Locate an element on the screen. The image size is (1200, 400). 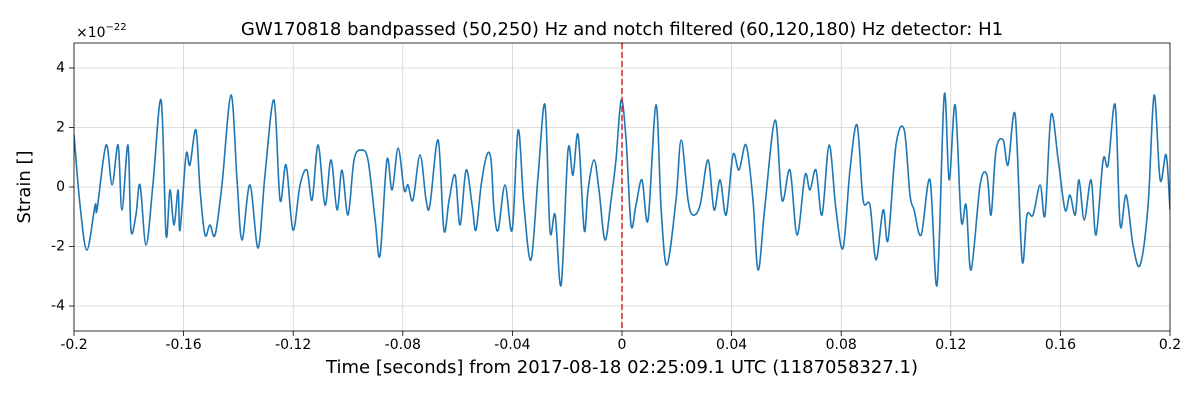
y-tick-label: -2 is located at coordinates (58, 247).